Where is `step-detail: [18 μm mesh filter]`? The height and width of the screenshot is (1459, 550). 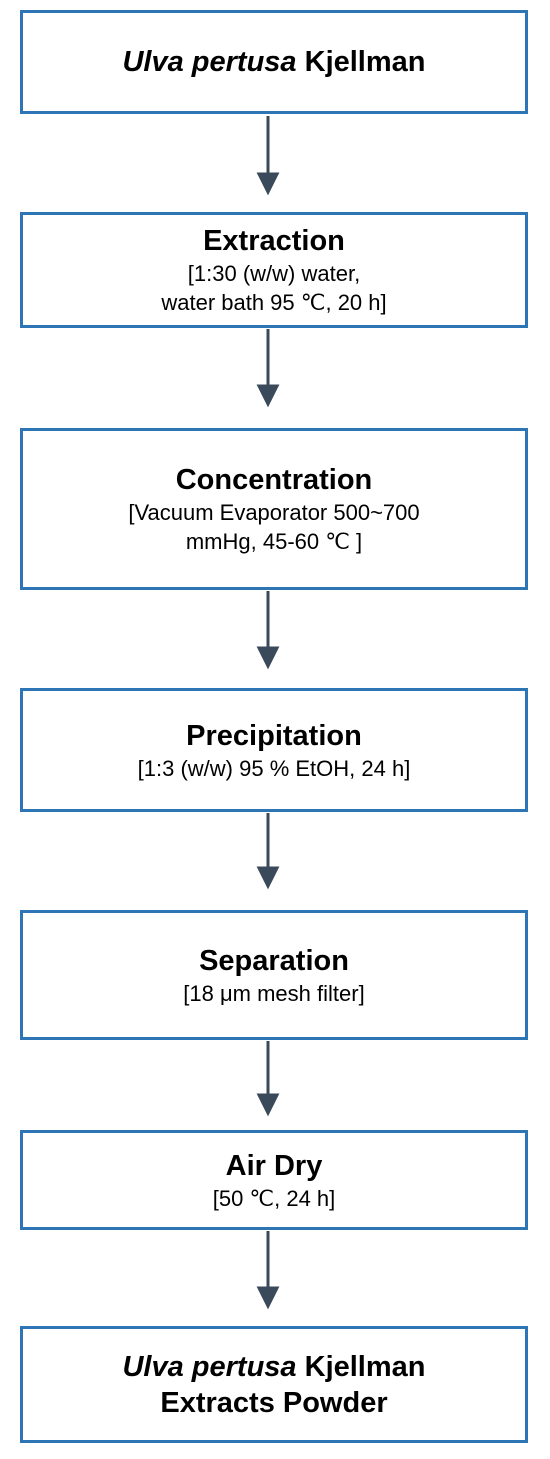 step-detail: [18 μm mesh filter] is located at coordinates (274, 993).